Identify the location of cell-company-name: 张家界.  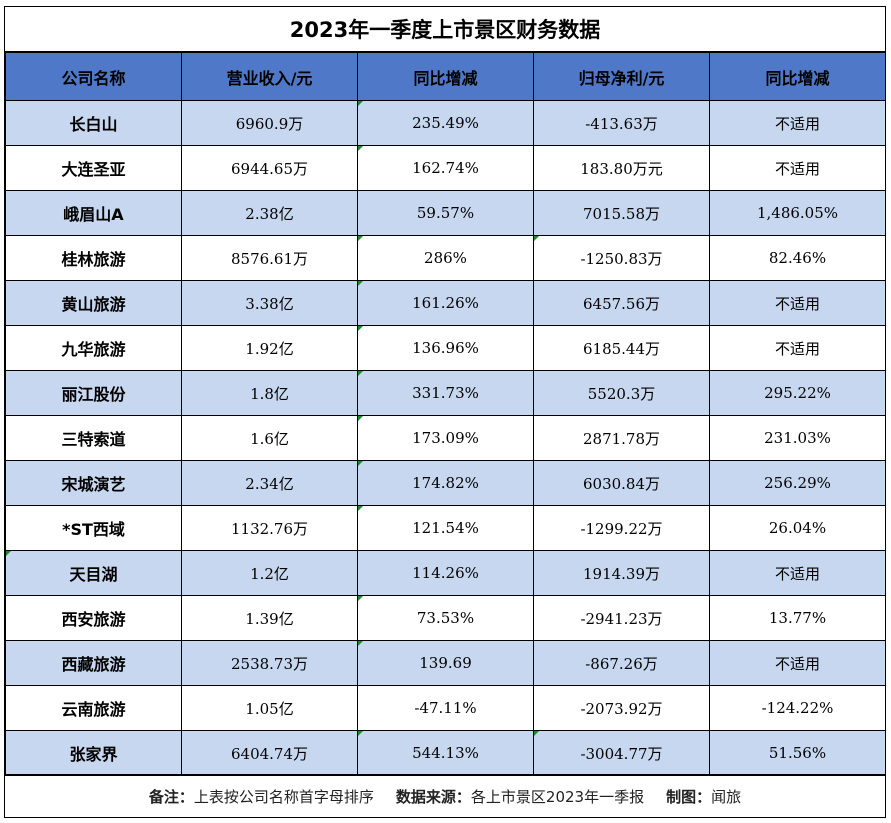
(93, 753).